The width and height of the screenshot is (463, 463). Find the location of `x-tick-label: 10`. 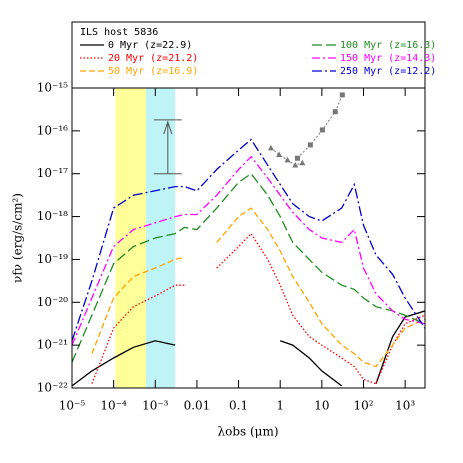

x-tick-label: 10 is located at coordinates (321, 406).